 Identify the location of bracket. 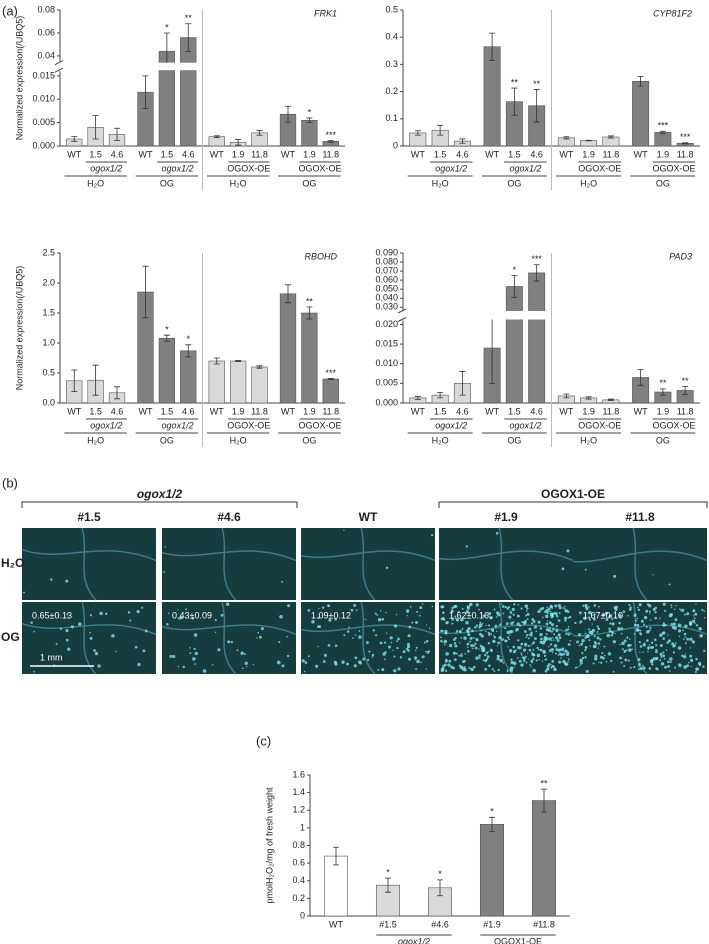
(573, 504).